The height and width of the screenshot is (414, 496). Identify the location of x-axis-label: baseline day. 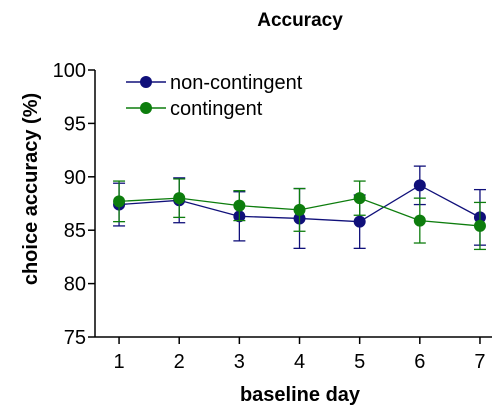
(300, 395).